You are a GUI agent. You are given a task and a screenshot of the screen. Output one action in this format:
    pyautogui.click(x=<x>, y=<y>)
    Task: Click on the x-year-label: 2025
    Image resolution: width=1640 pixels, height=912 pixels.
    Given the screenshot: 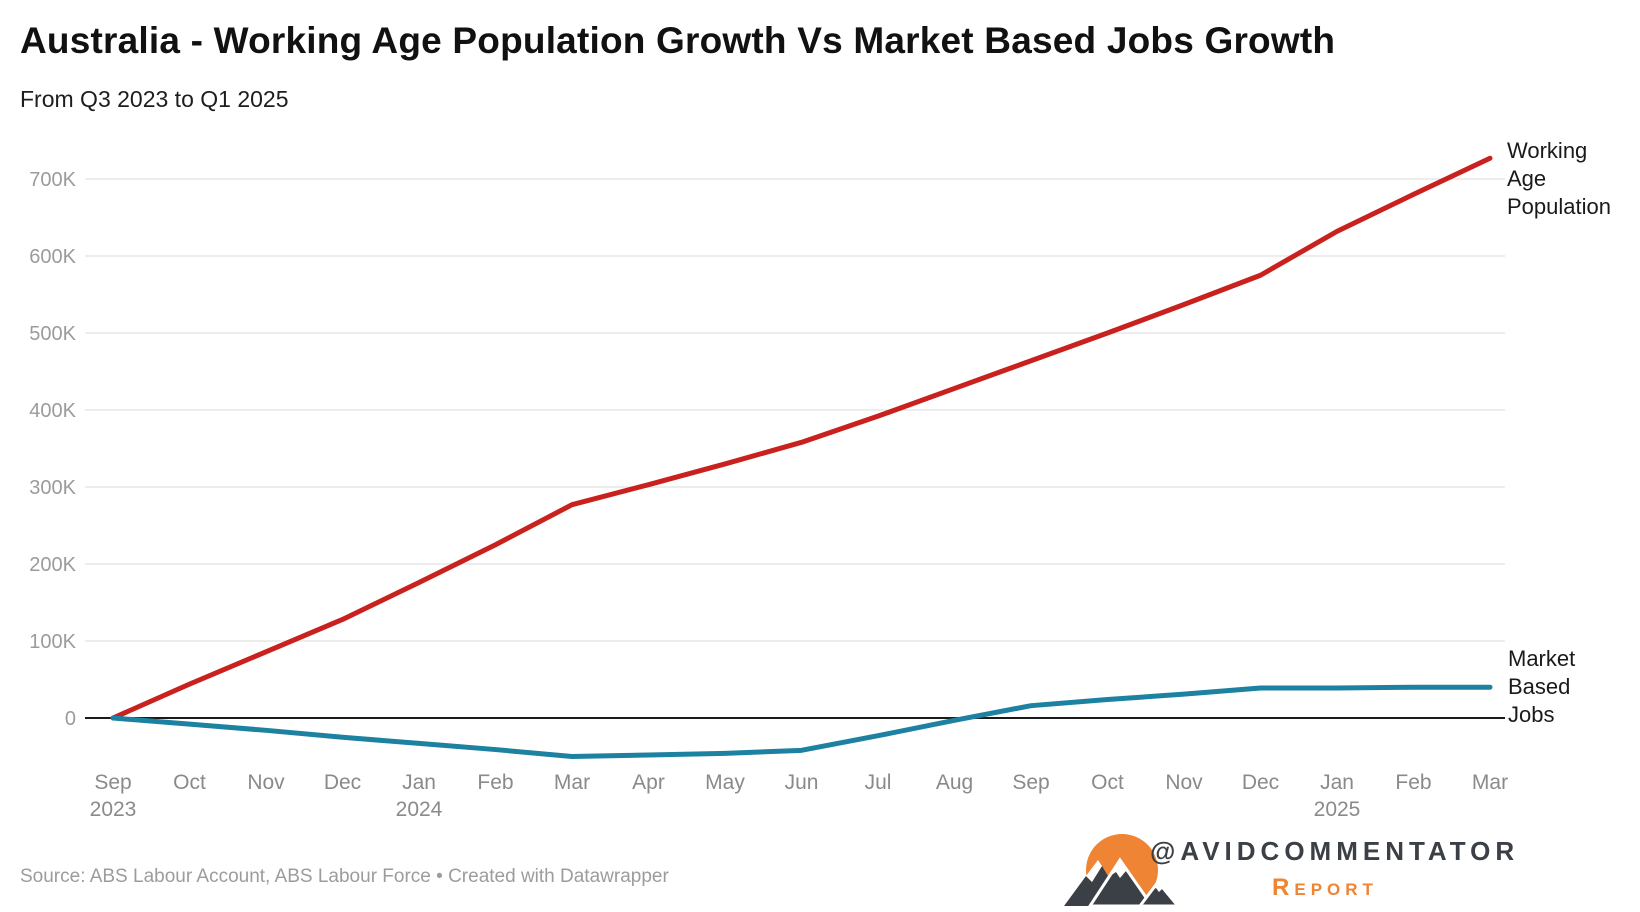 What is the action you would take?
    pyautogui.click(x=1337, y=809)
    